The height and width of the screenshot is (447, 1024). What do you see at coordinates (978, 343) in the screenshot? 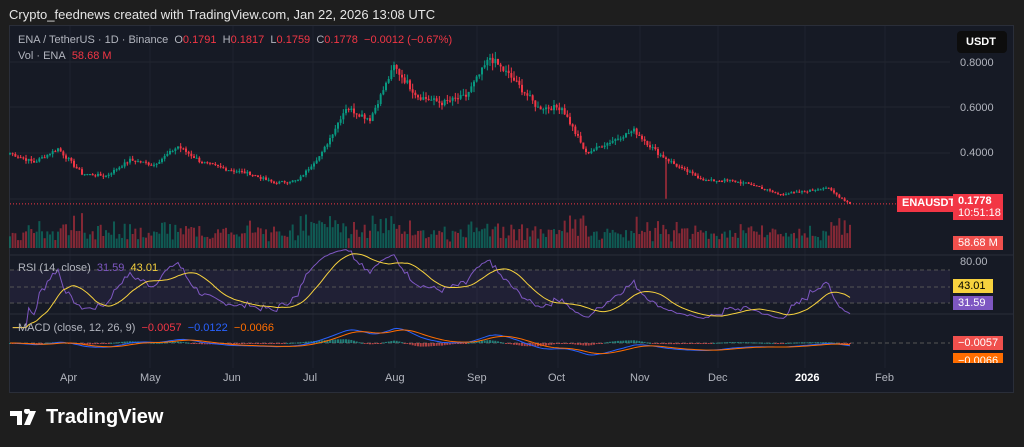
I see `macd-hist-tag: −0.0057` at bounding box center [978, 343].